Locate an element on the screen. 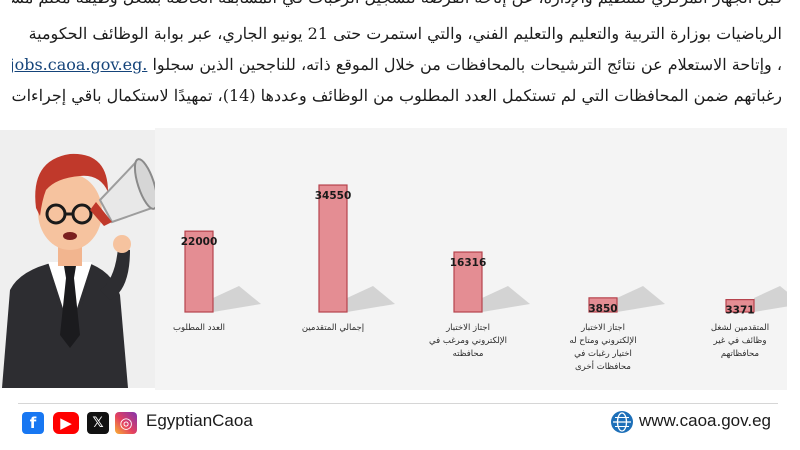 This screenshot has width=800, height=450. jobs-portal-link: https://jobs.caoa.gov.eg. is located at coordinates (80, 64).